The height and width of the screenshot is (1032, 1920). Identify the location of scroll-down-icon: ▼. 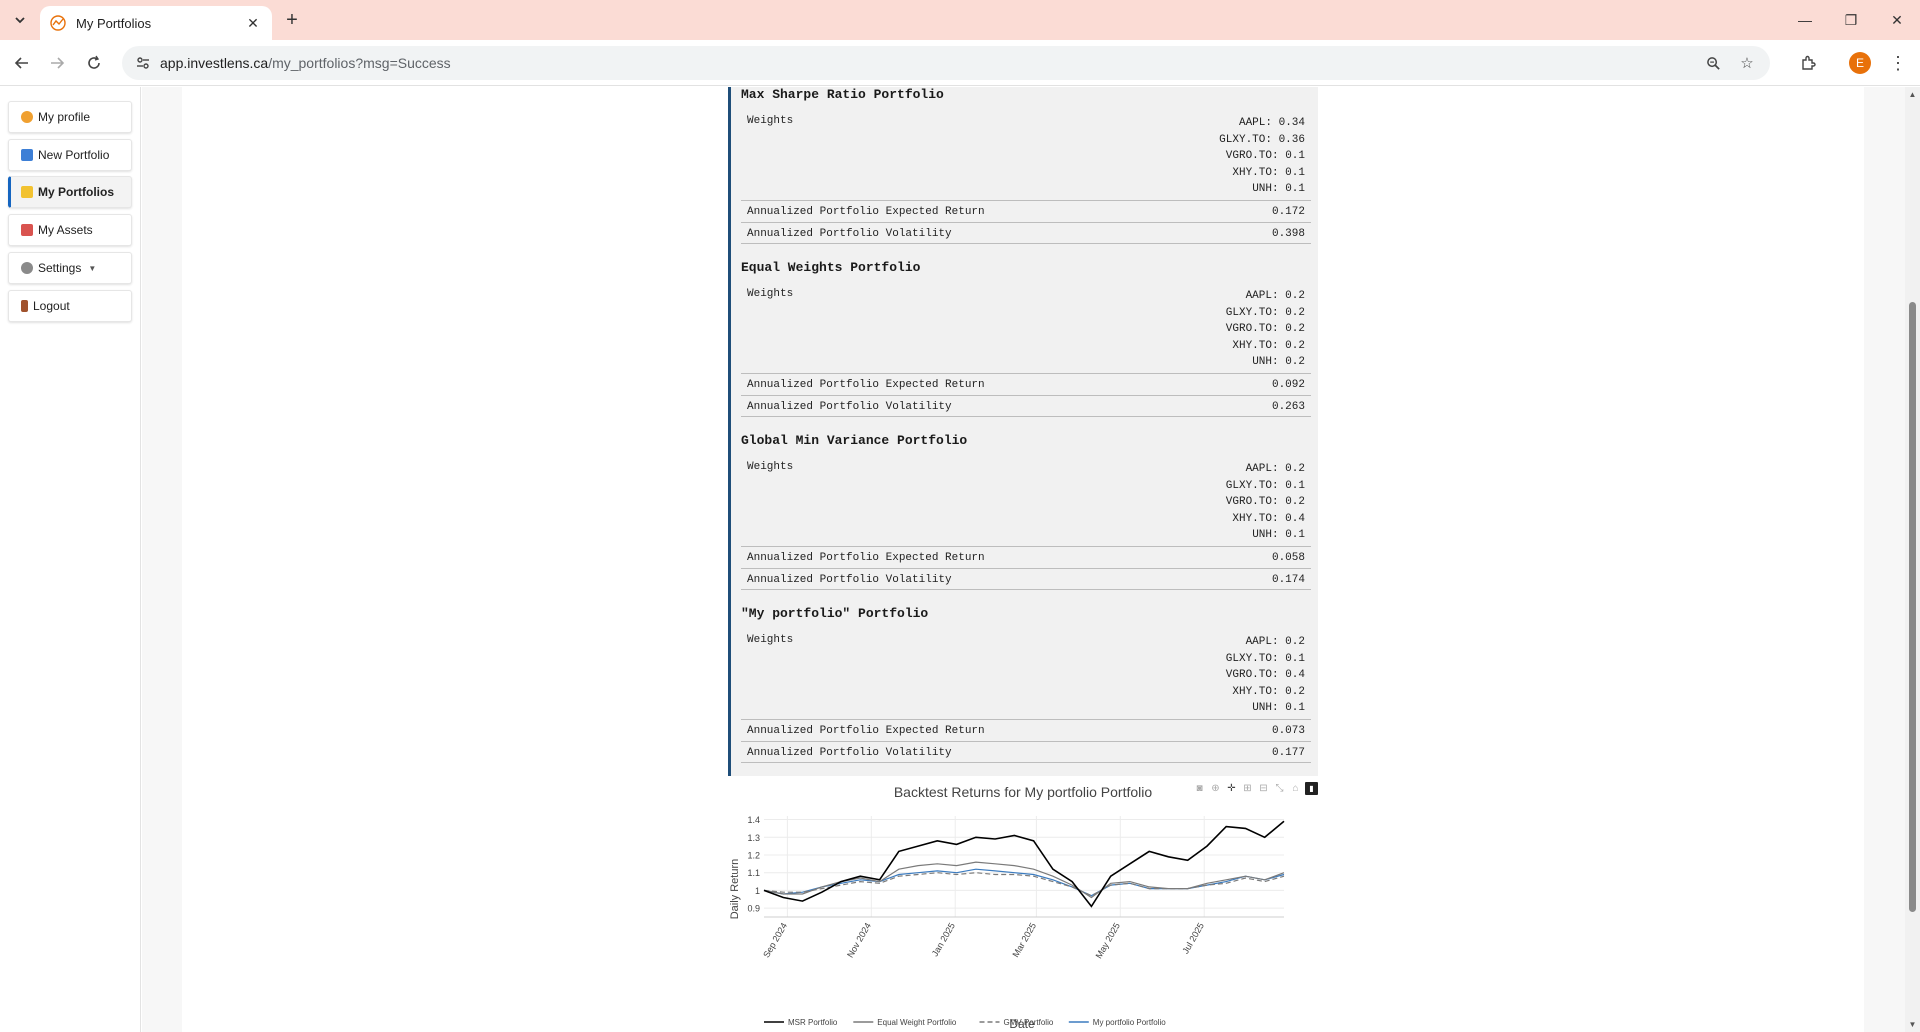
(1912, 1024).